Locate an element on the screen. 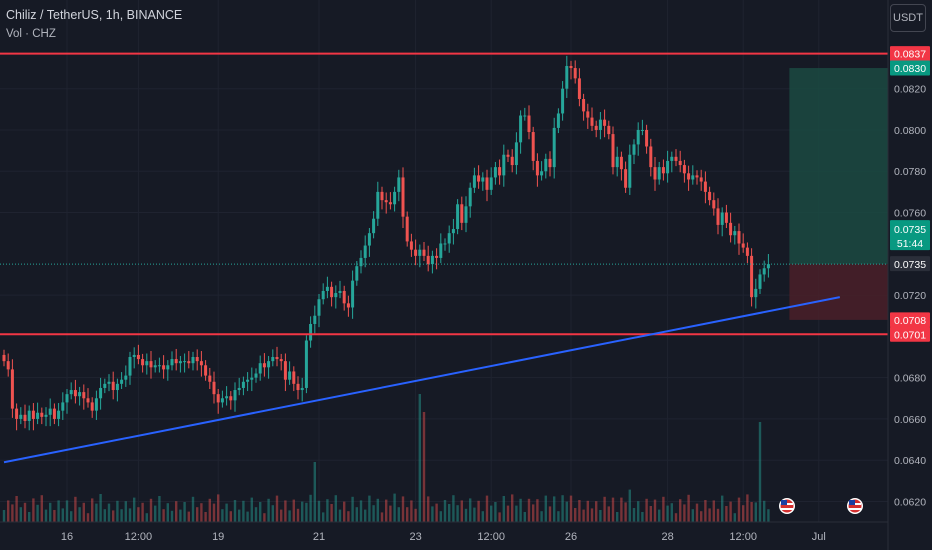 This screenshot has width=932, height=550. flag-stripe is located at coordinates (855, 509).